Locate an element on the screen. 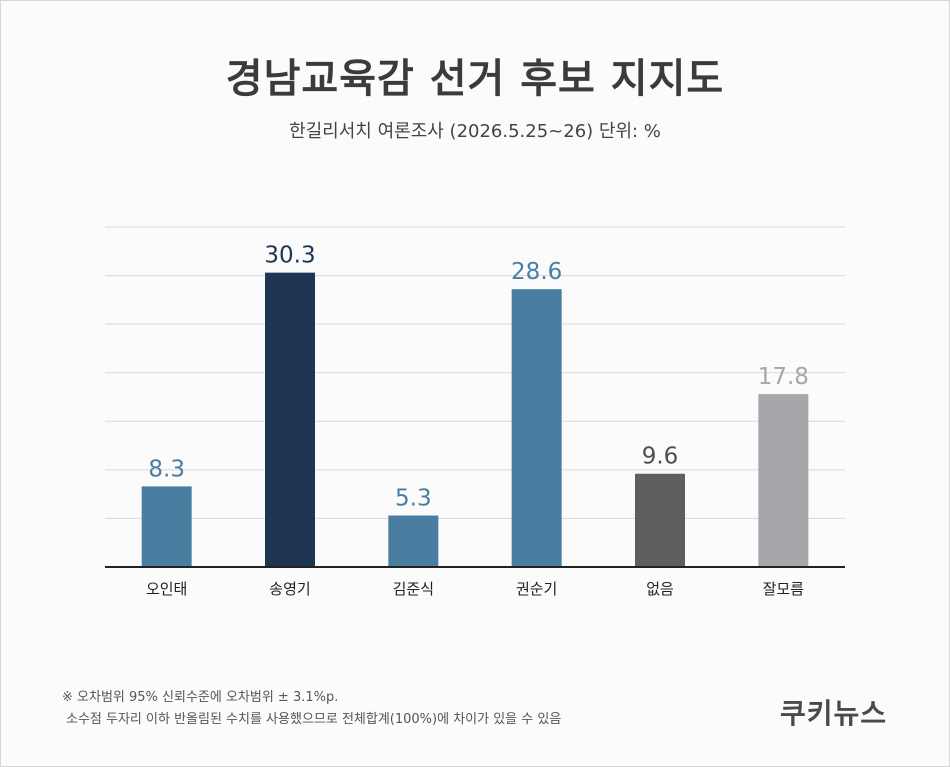  chart-subtitle: 한길리서치 여론조사 (2026.5.25~26) 단위: % is located at coordinates (475, 131).